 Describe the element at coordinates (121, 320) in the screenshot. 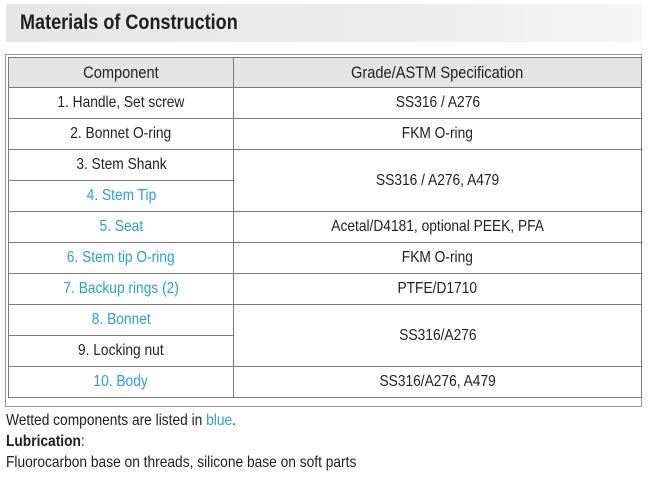

I see `component-cell-wetted: 8. Bonnet` at that location.